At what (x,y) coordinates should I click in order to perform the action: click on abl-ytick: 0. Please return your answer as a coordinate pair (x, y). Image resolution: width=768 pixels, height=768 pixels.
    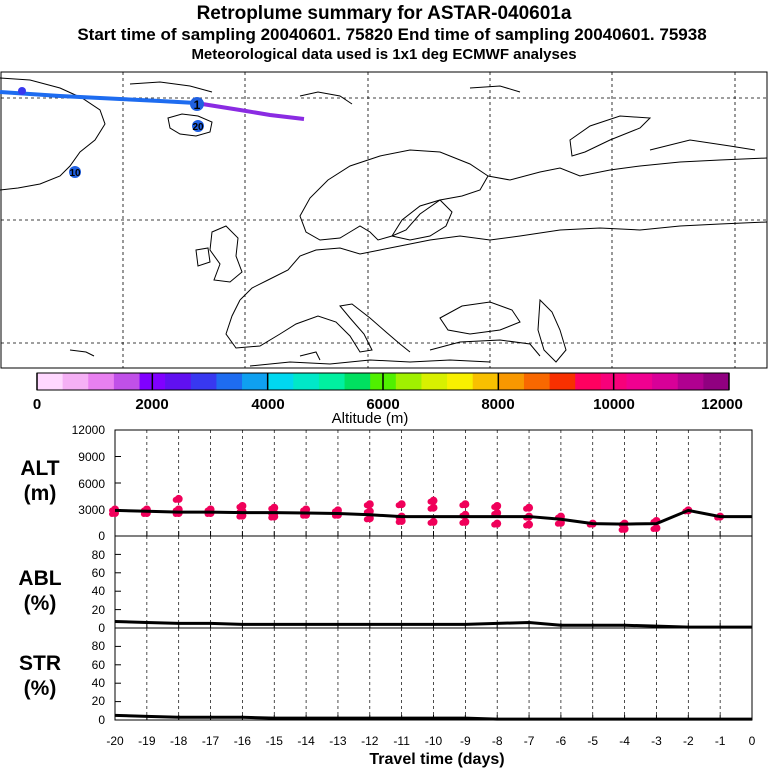
    Looking at the image, I should click on (101, 628).